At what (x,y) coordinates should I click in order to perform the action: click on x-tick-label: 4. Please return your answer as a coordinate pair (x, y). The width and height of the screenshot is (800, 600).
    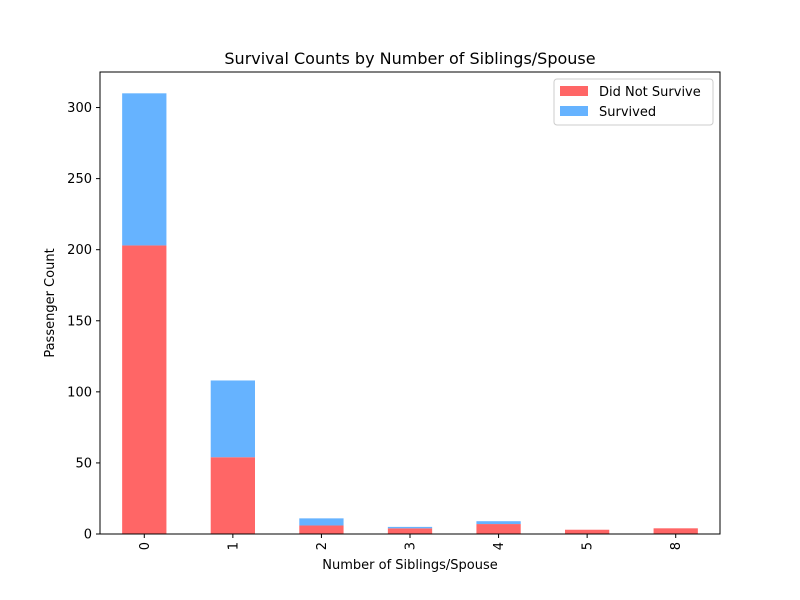
    Looking at the image, I should click on (499, 546).